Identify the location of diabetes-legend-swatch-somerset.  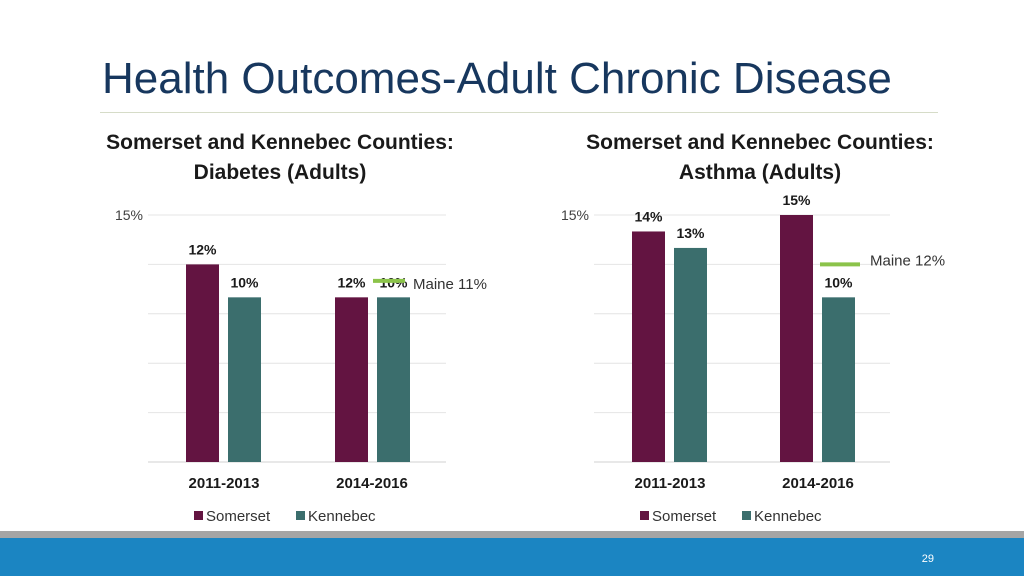
(198, 515).